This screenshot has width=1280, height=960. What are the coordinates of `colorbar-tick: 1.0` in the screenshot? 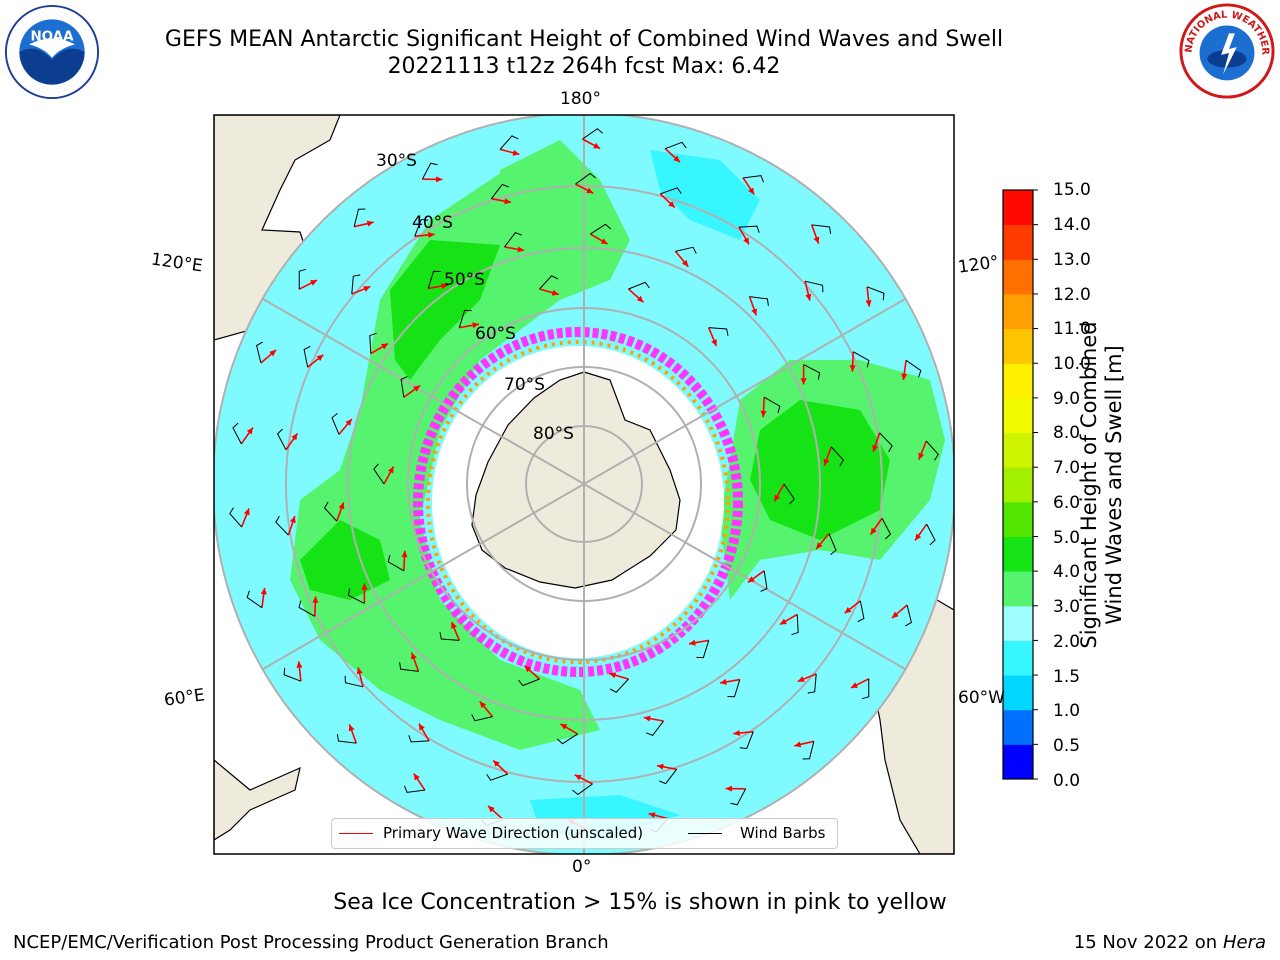 It's located at (1067, 711).